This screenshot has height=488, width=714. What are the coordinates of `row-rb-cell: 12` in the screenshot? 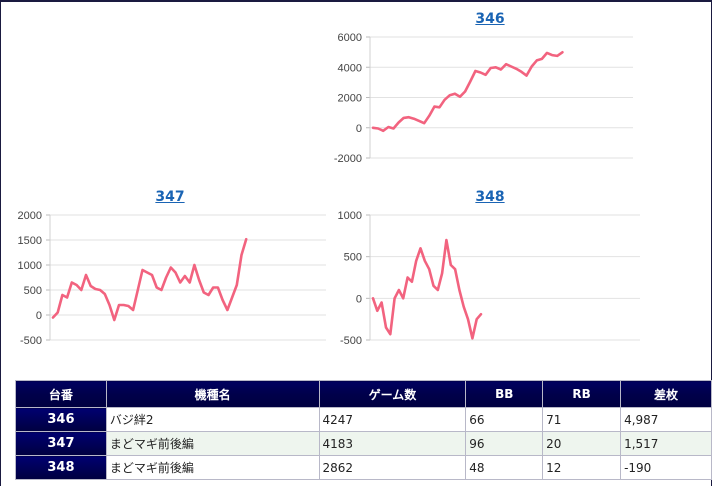 It's located at (582, 467).